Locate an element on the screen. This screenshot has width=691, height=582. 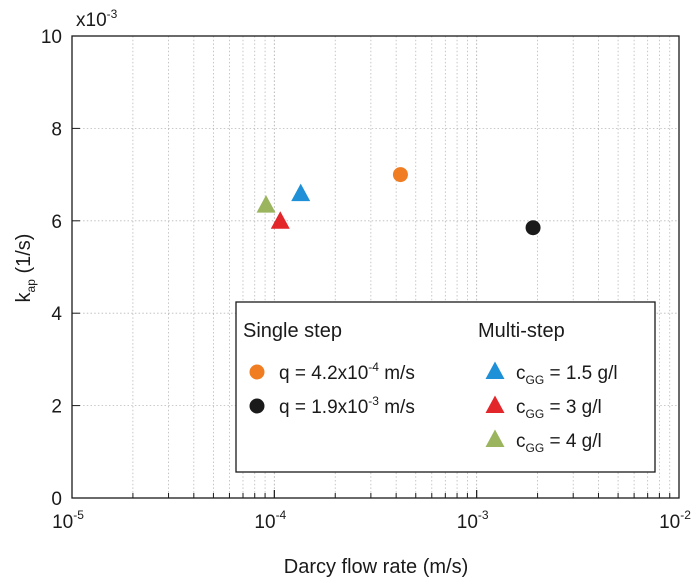
x-tick-label: 10⁻² is located at coordinates (675, 520).